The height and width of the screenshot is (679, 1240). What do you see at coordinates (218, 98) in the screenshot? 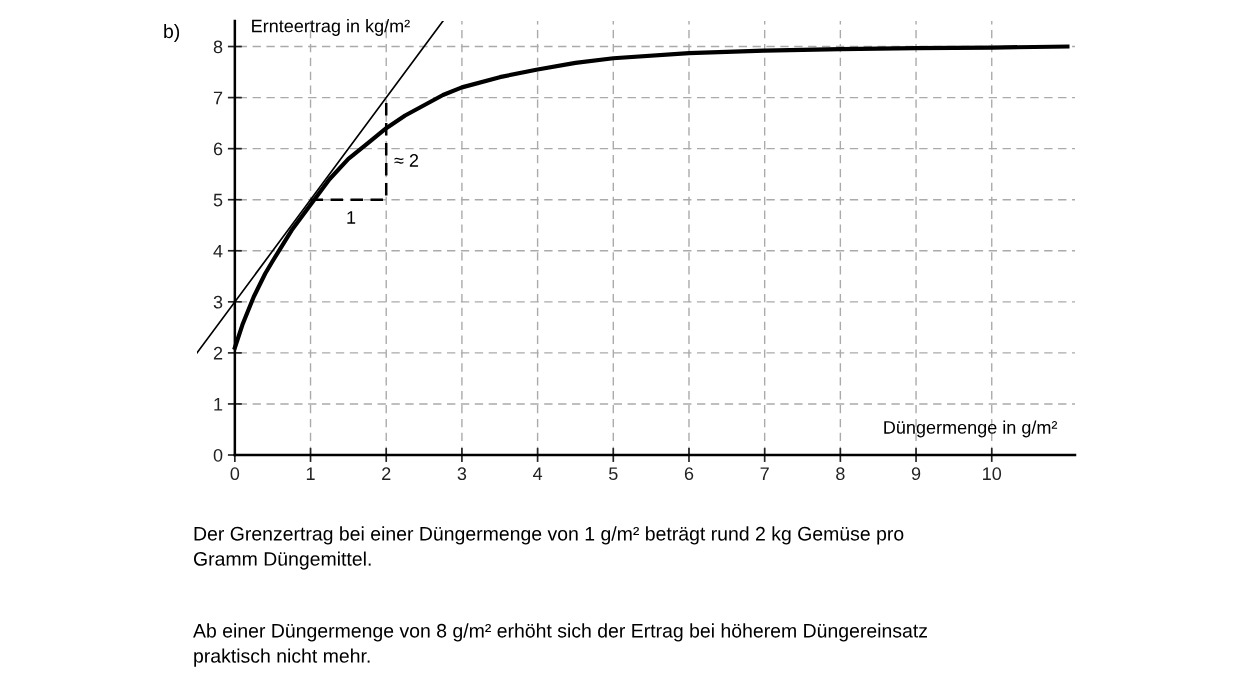
I see `y-tick-label: 7` at bounding box center [218, 98].